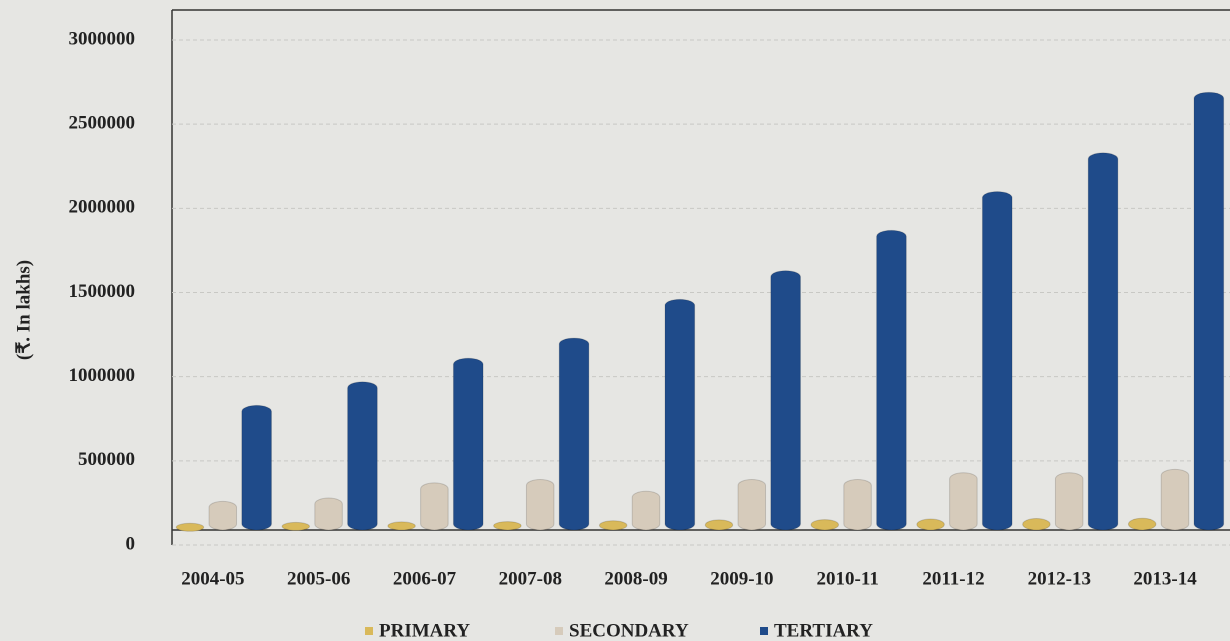  I want to click on y-tick-label: 0, so click(131, 543).